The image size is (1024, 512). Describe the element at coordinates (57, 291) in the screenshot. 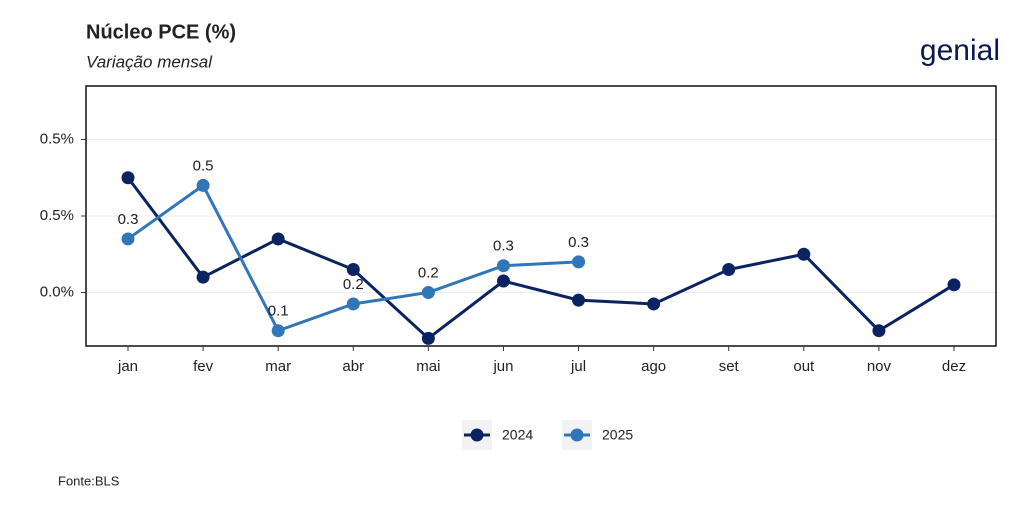

I see `y-tick-label: 0.0%` at that location.